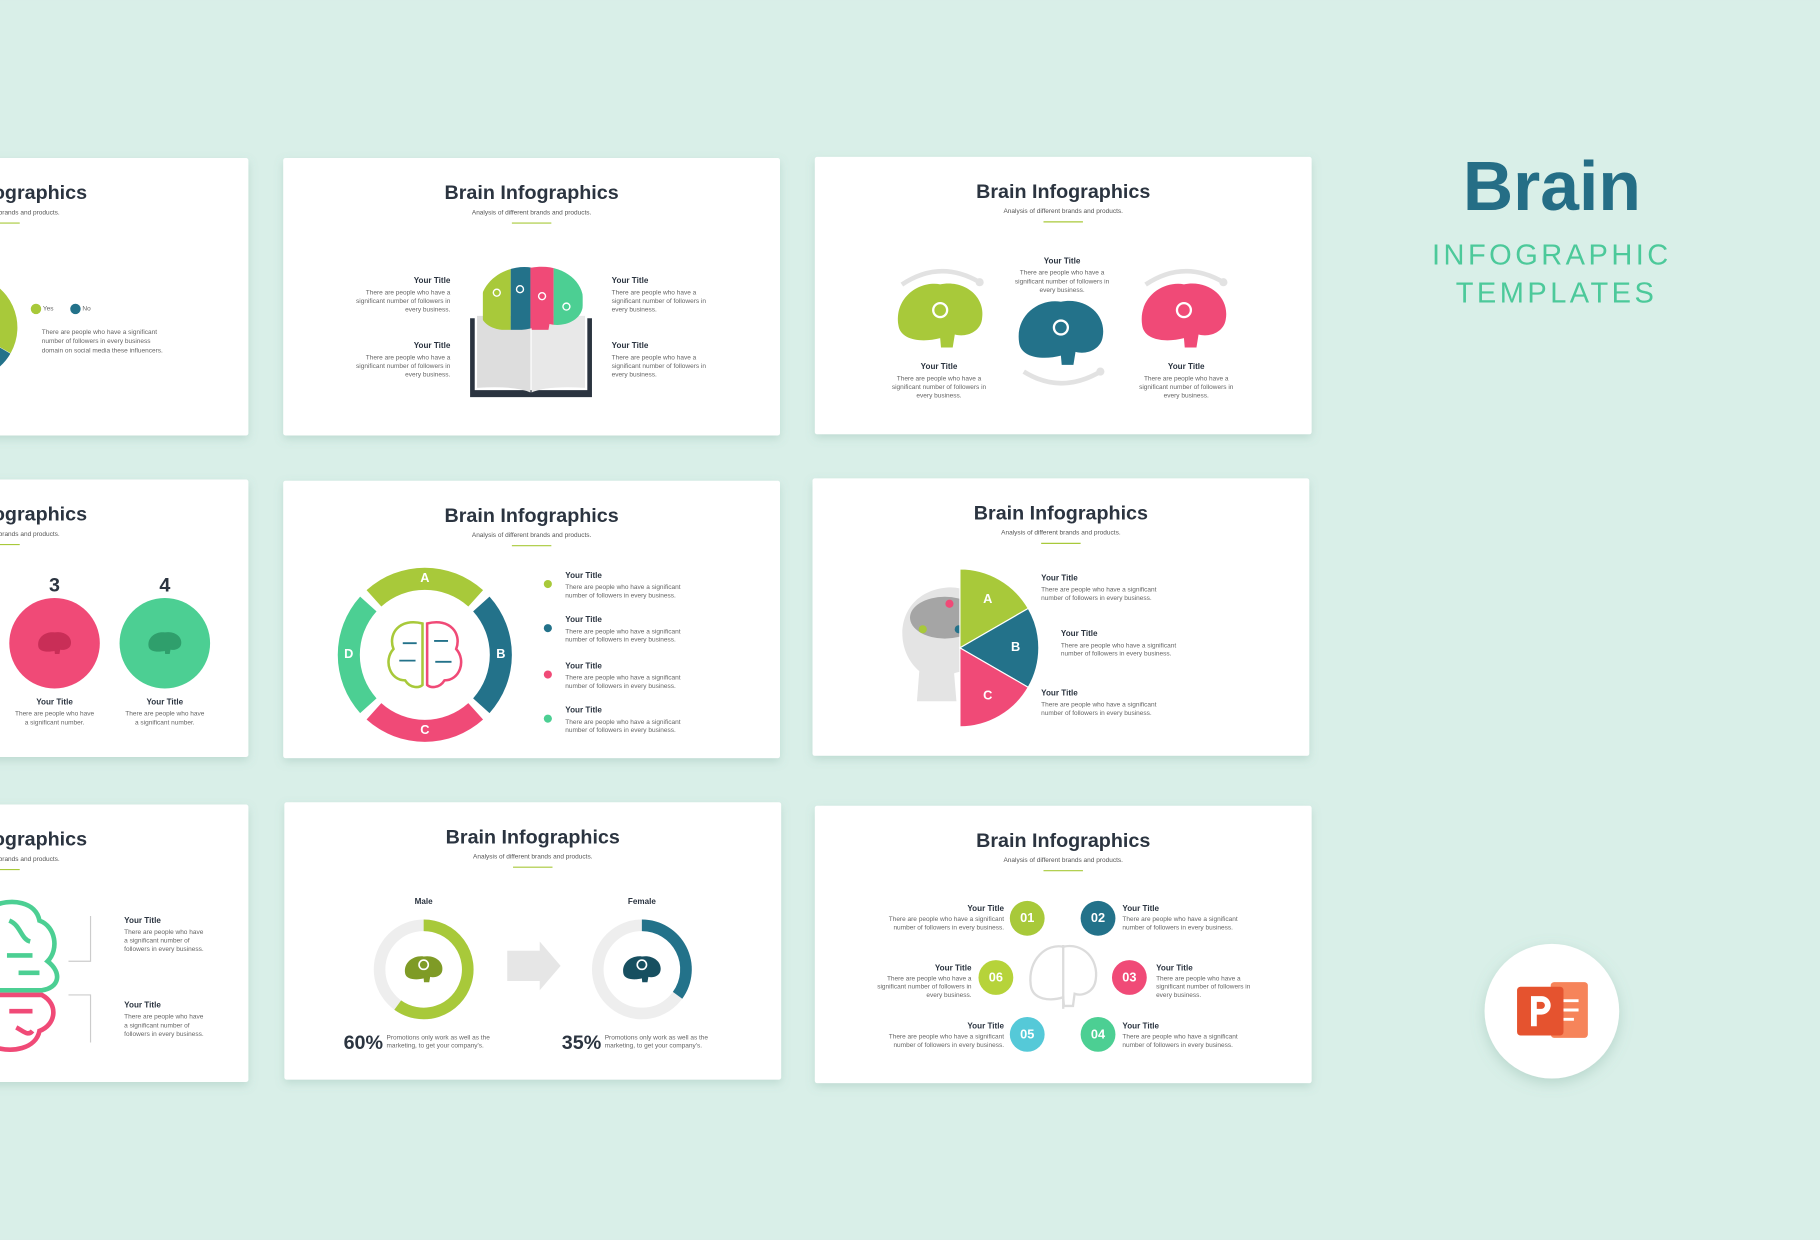  I want to click on item-number: 05, so click(1027, 1033).